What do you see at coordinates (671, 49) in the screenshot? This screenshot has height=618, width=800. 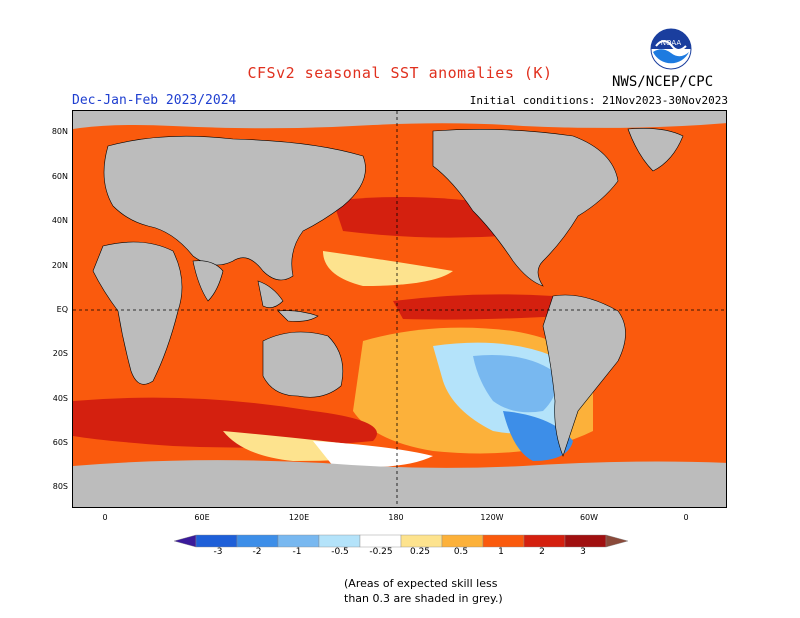 I see `noaa-logo: NOAA` at bounding box center [671, 49].